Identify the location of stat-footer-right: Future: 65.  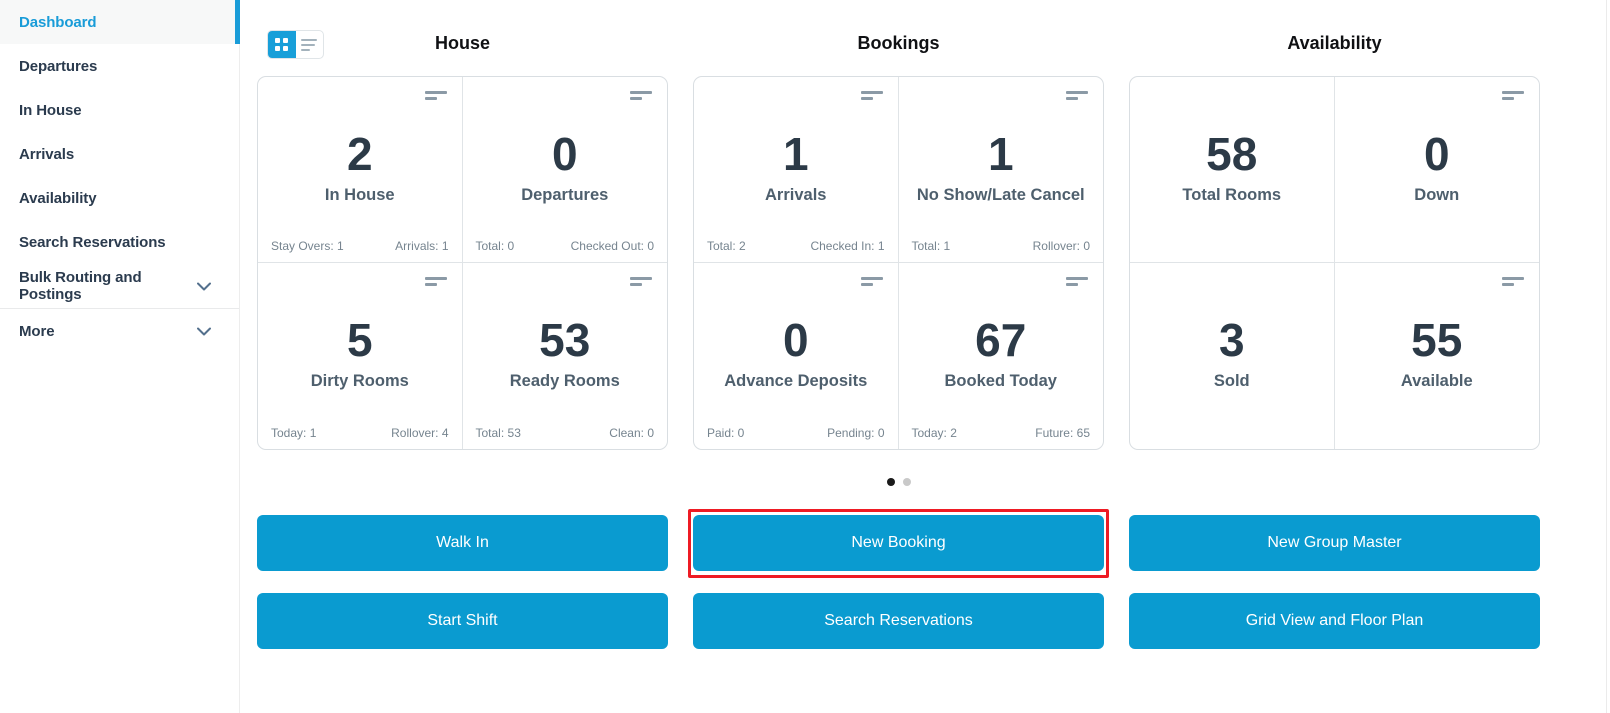
(1062, 433).